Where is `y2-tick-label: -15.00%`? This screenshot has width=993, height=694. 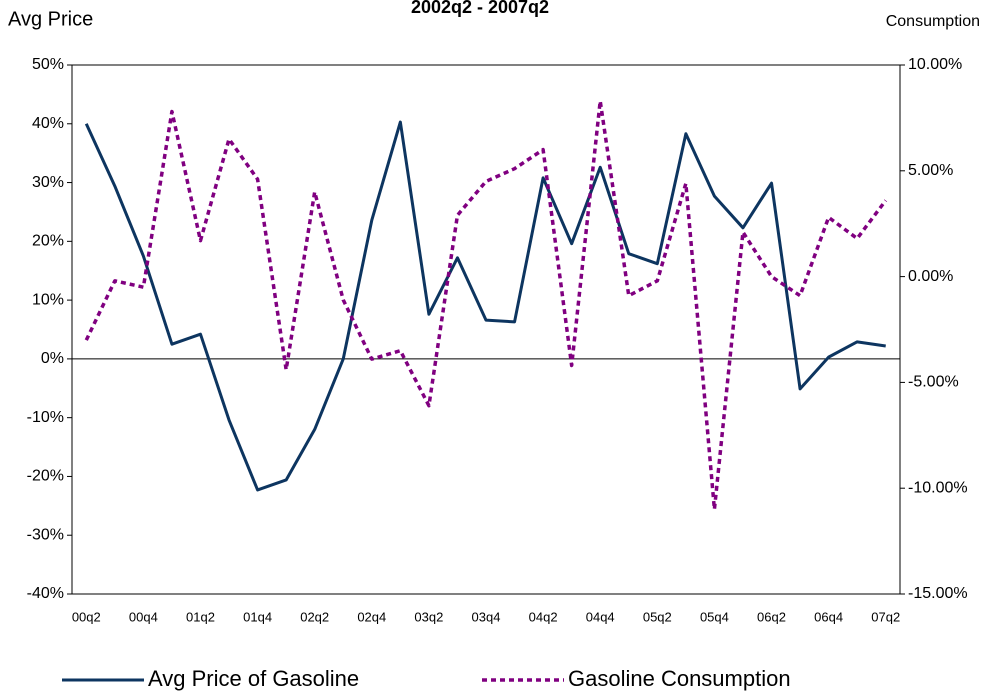 y2-tick-label: -15.00% is located at coordinates (938, 593).